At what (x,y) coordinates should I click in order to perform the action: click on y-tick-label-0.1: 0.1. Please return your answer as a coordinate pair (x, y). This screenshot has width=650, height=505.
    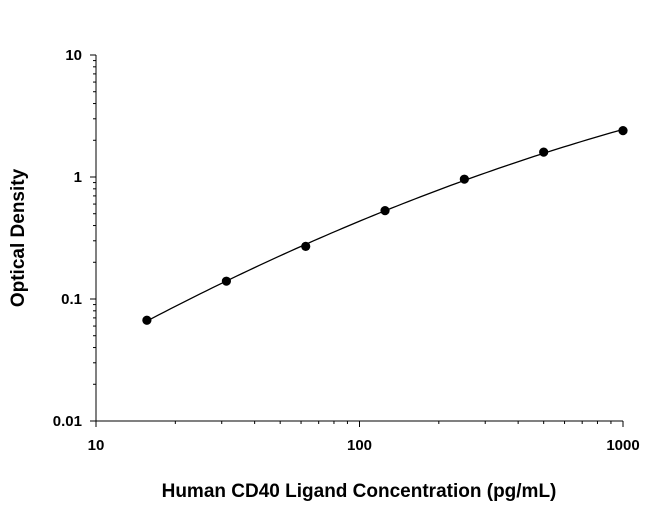
    Looking at the image, I should click on (71, 299).